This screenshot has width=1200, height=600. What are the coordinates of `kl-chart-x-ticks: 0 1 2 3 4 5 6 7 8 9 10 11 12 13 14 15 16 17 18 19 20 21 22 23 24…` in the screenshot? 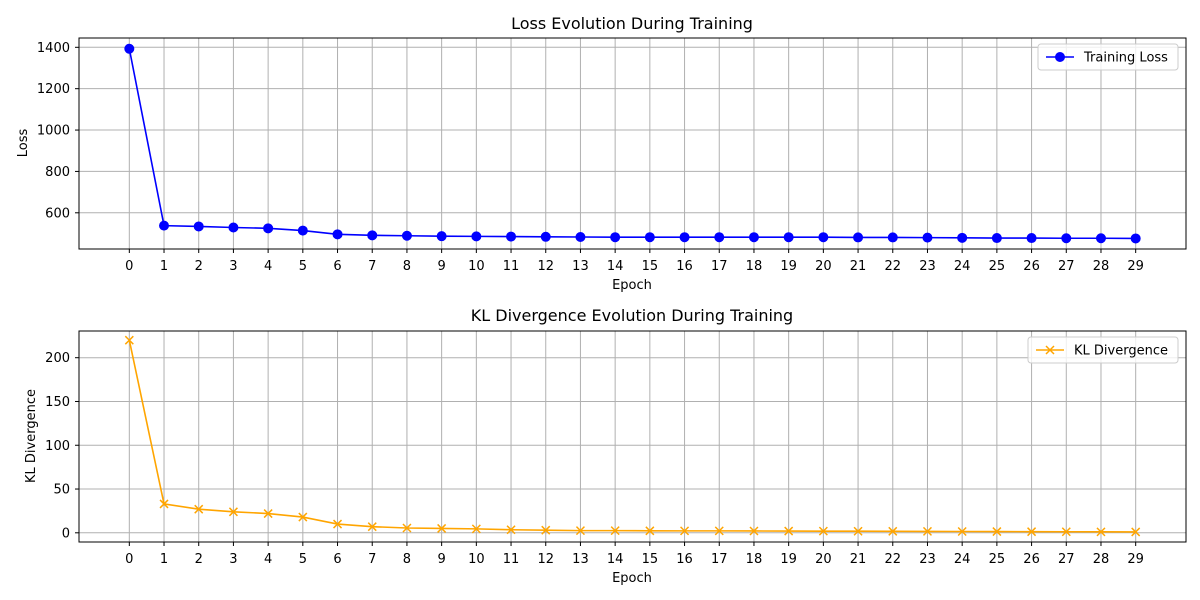 It's located at (634, 554).